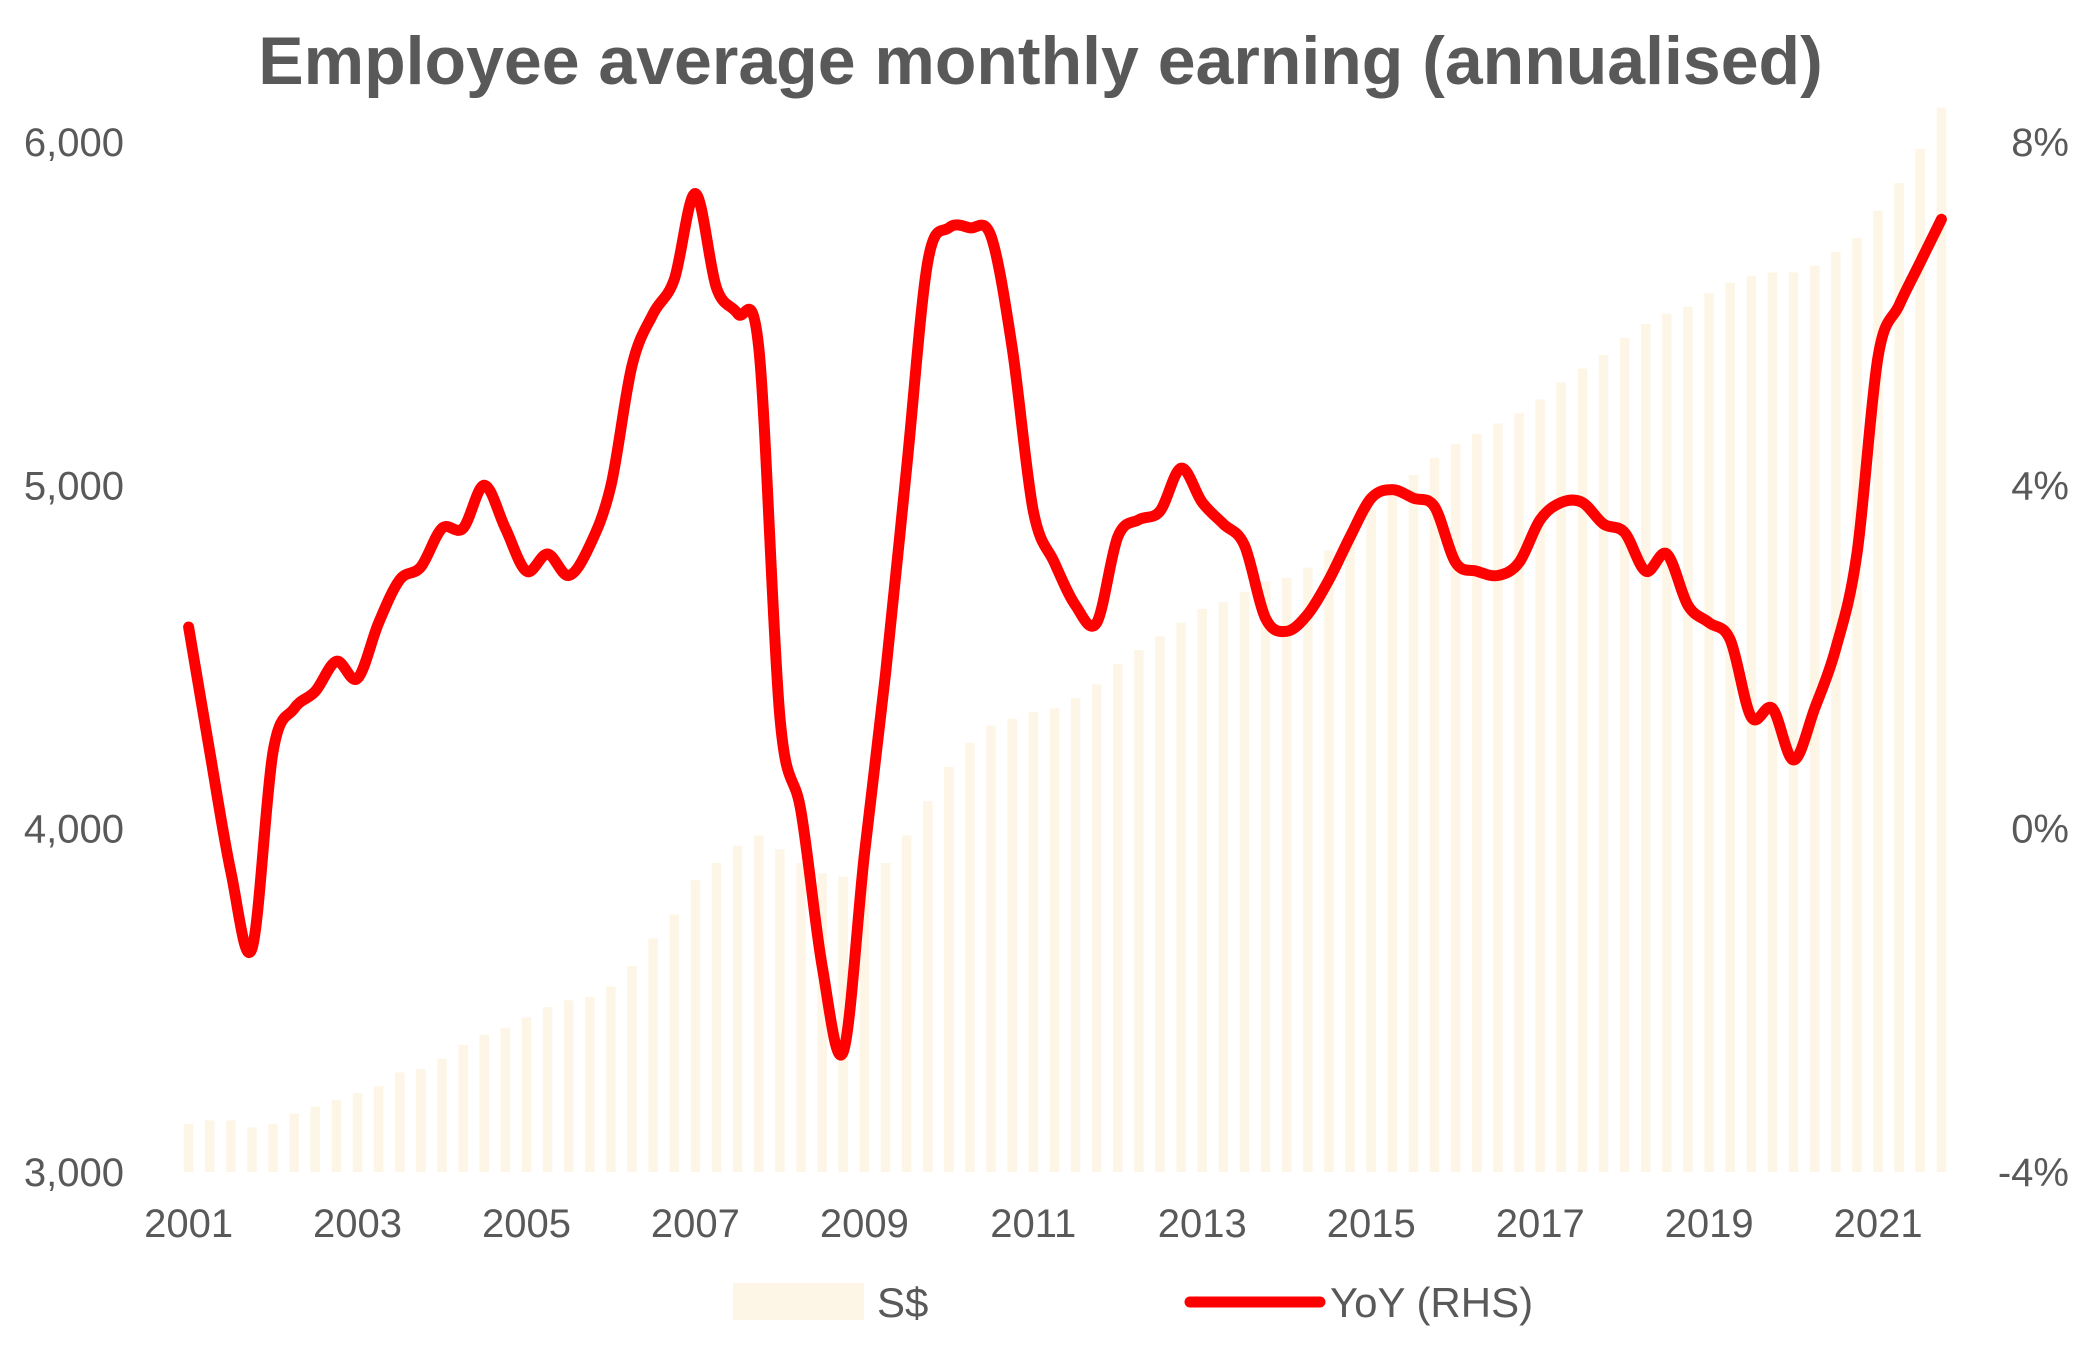 This screenshot has width=2081, height=1355. What do you see at coordinates (2040, 143) in the screenshot?
I see `y-right-tick-label: 8%` at bounding box center [2040, 143].